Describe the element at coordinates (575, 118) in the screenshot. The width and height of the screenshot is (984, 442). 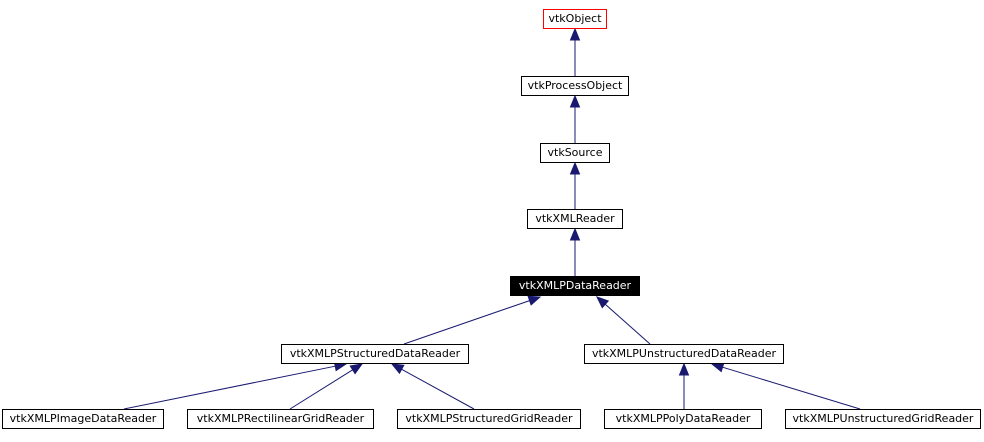
I see `edge-vtksource-to-vtkprocessobject` at that location.